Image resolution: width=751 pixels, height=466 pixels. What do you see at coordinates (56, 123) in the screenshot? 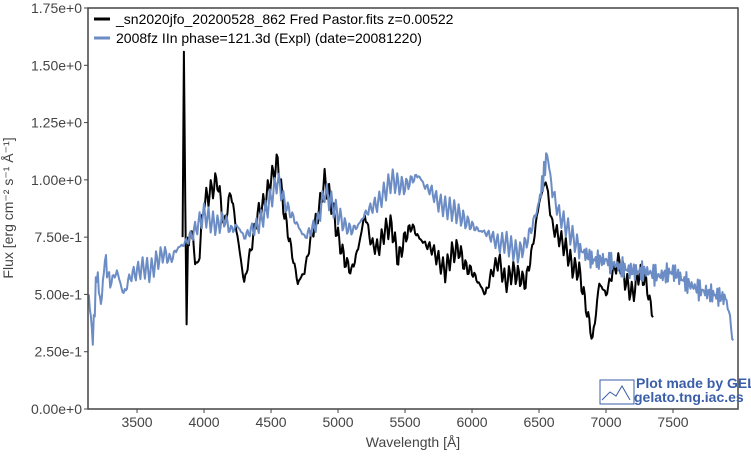
I see `y-tick-label: 1.25e+0` at bounding box center [56, 123].